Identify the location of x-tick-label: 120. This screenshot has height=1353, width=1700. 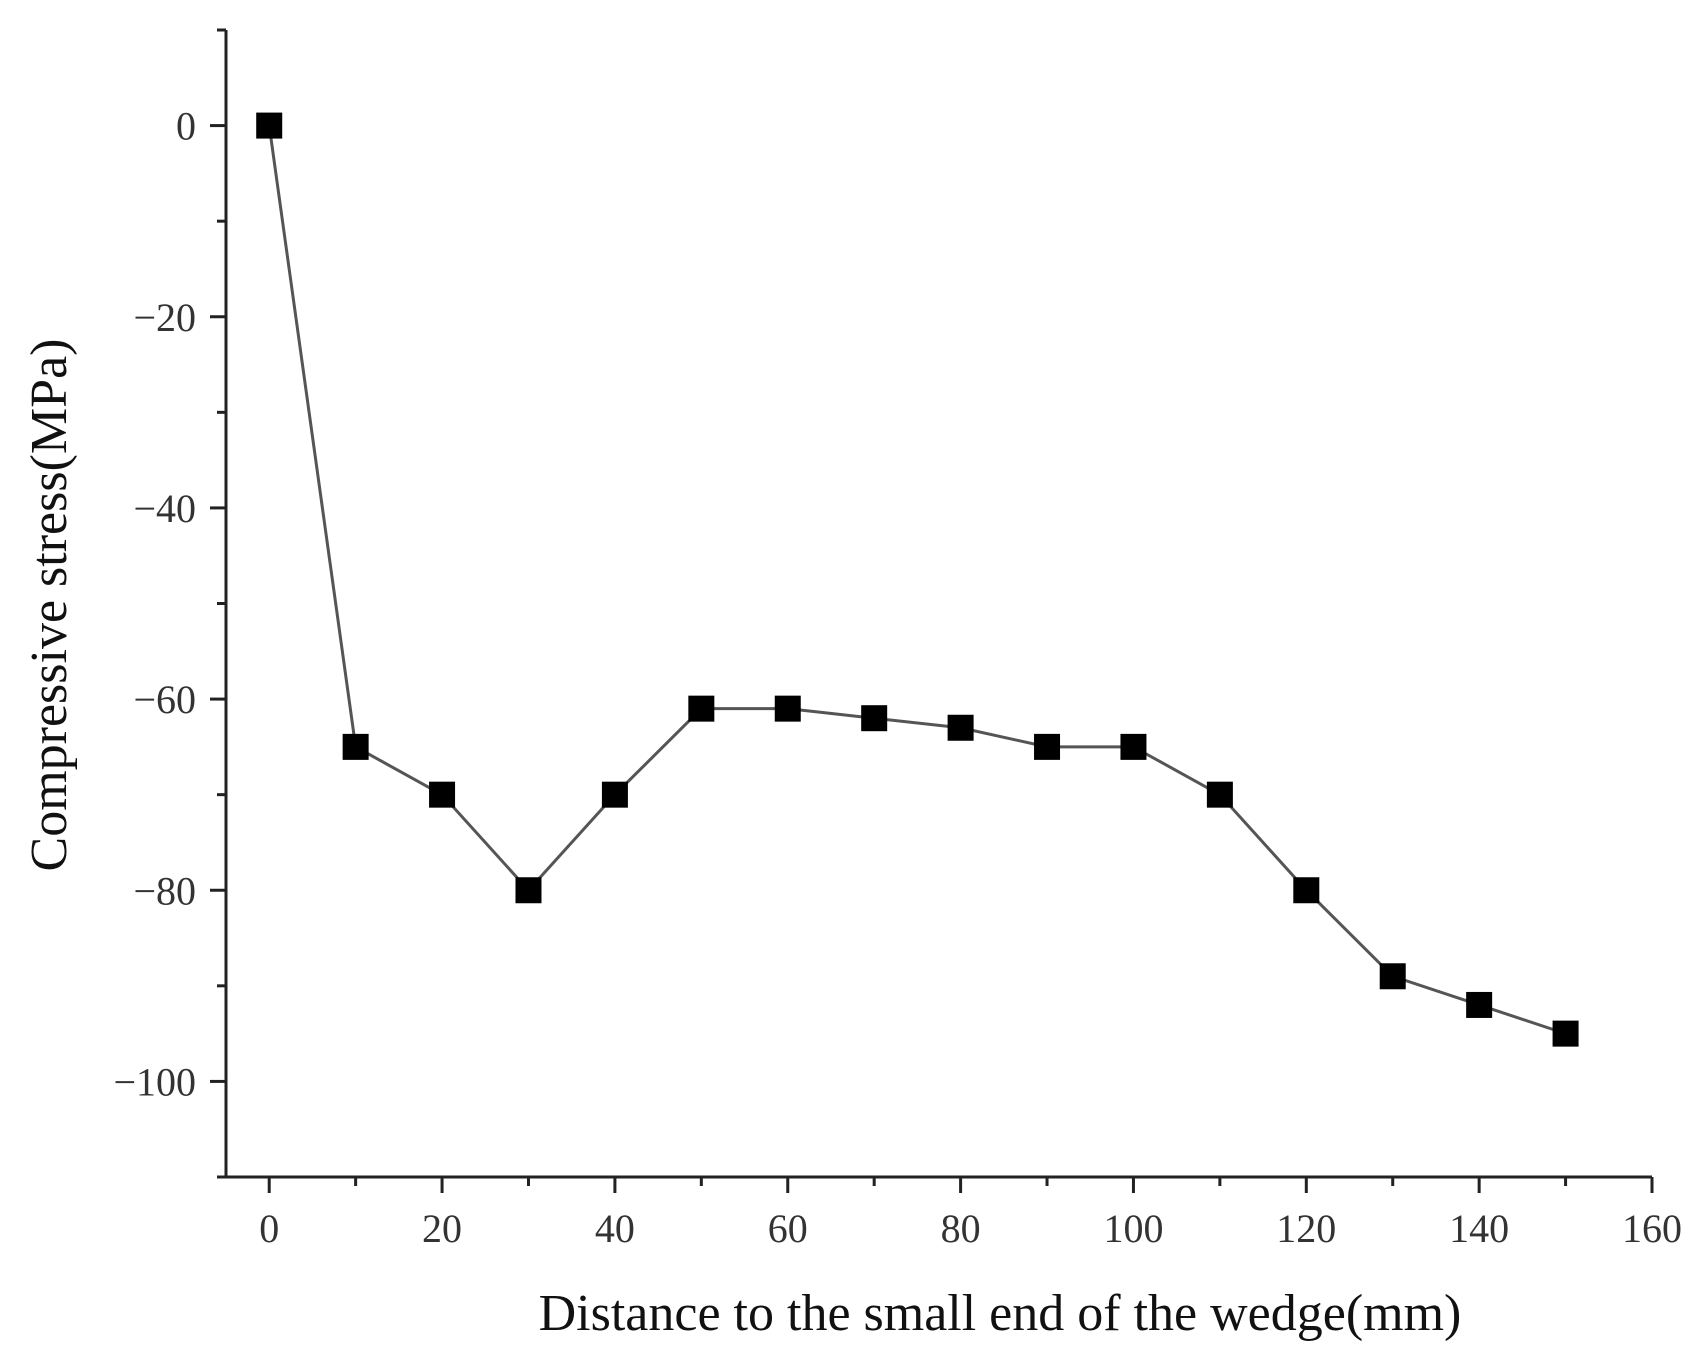
(1306, 1228).